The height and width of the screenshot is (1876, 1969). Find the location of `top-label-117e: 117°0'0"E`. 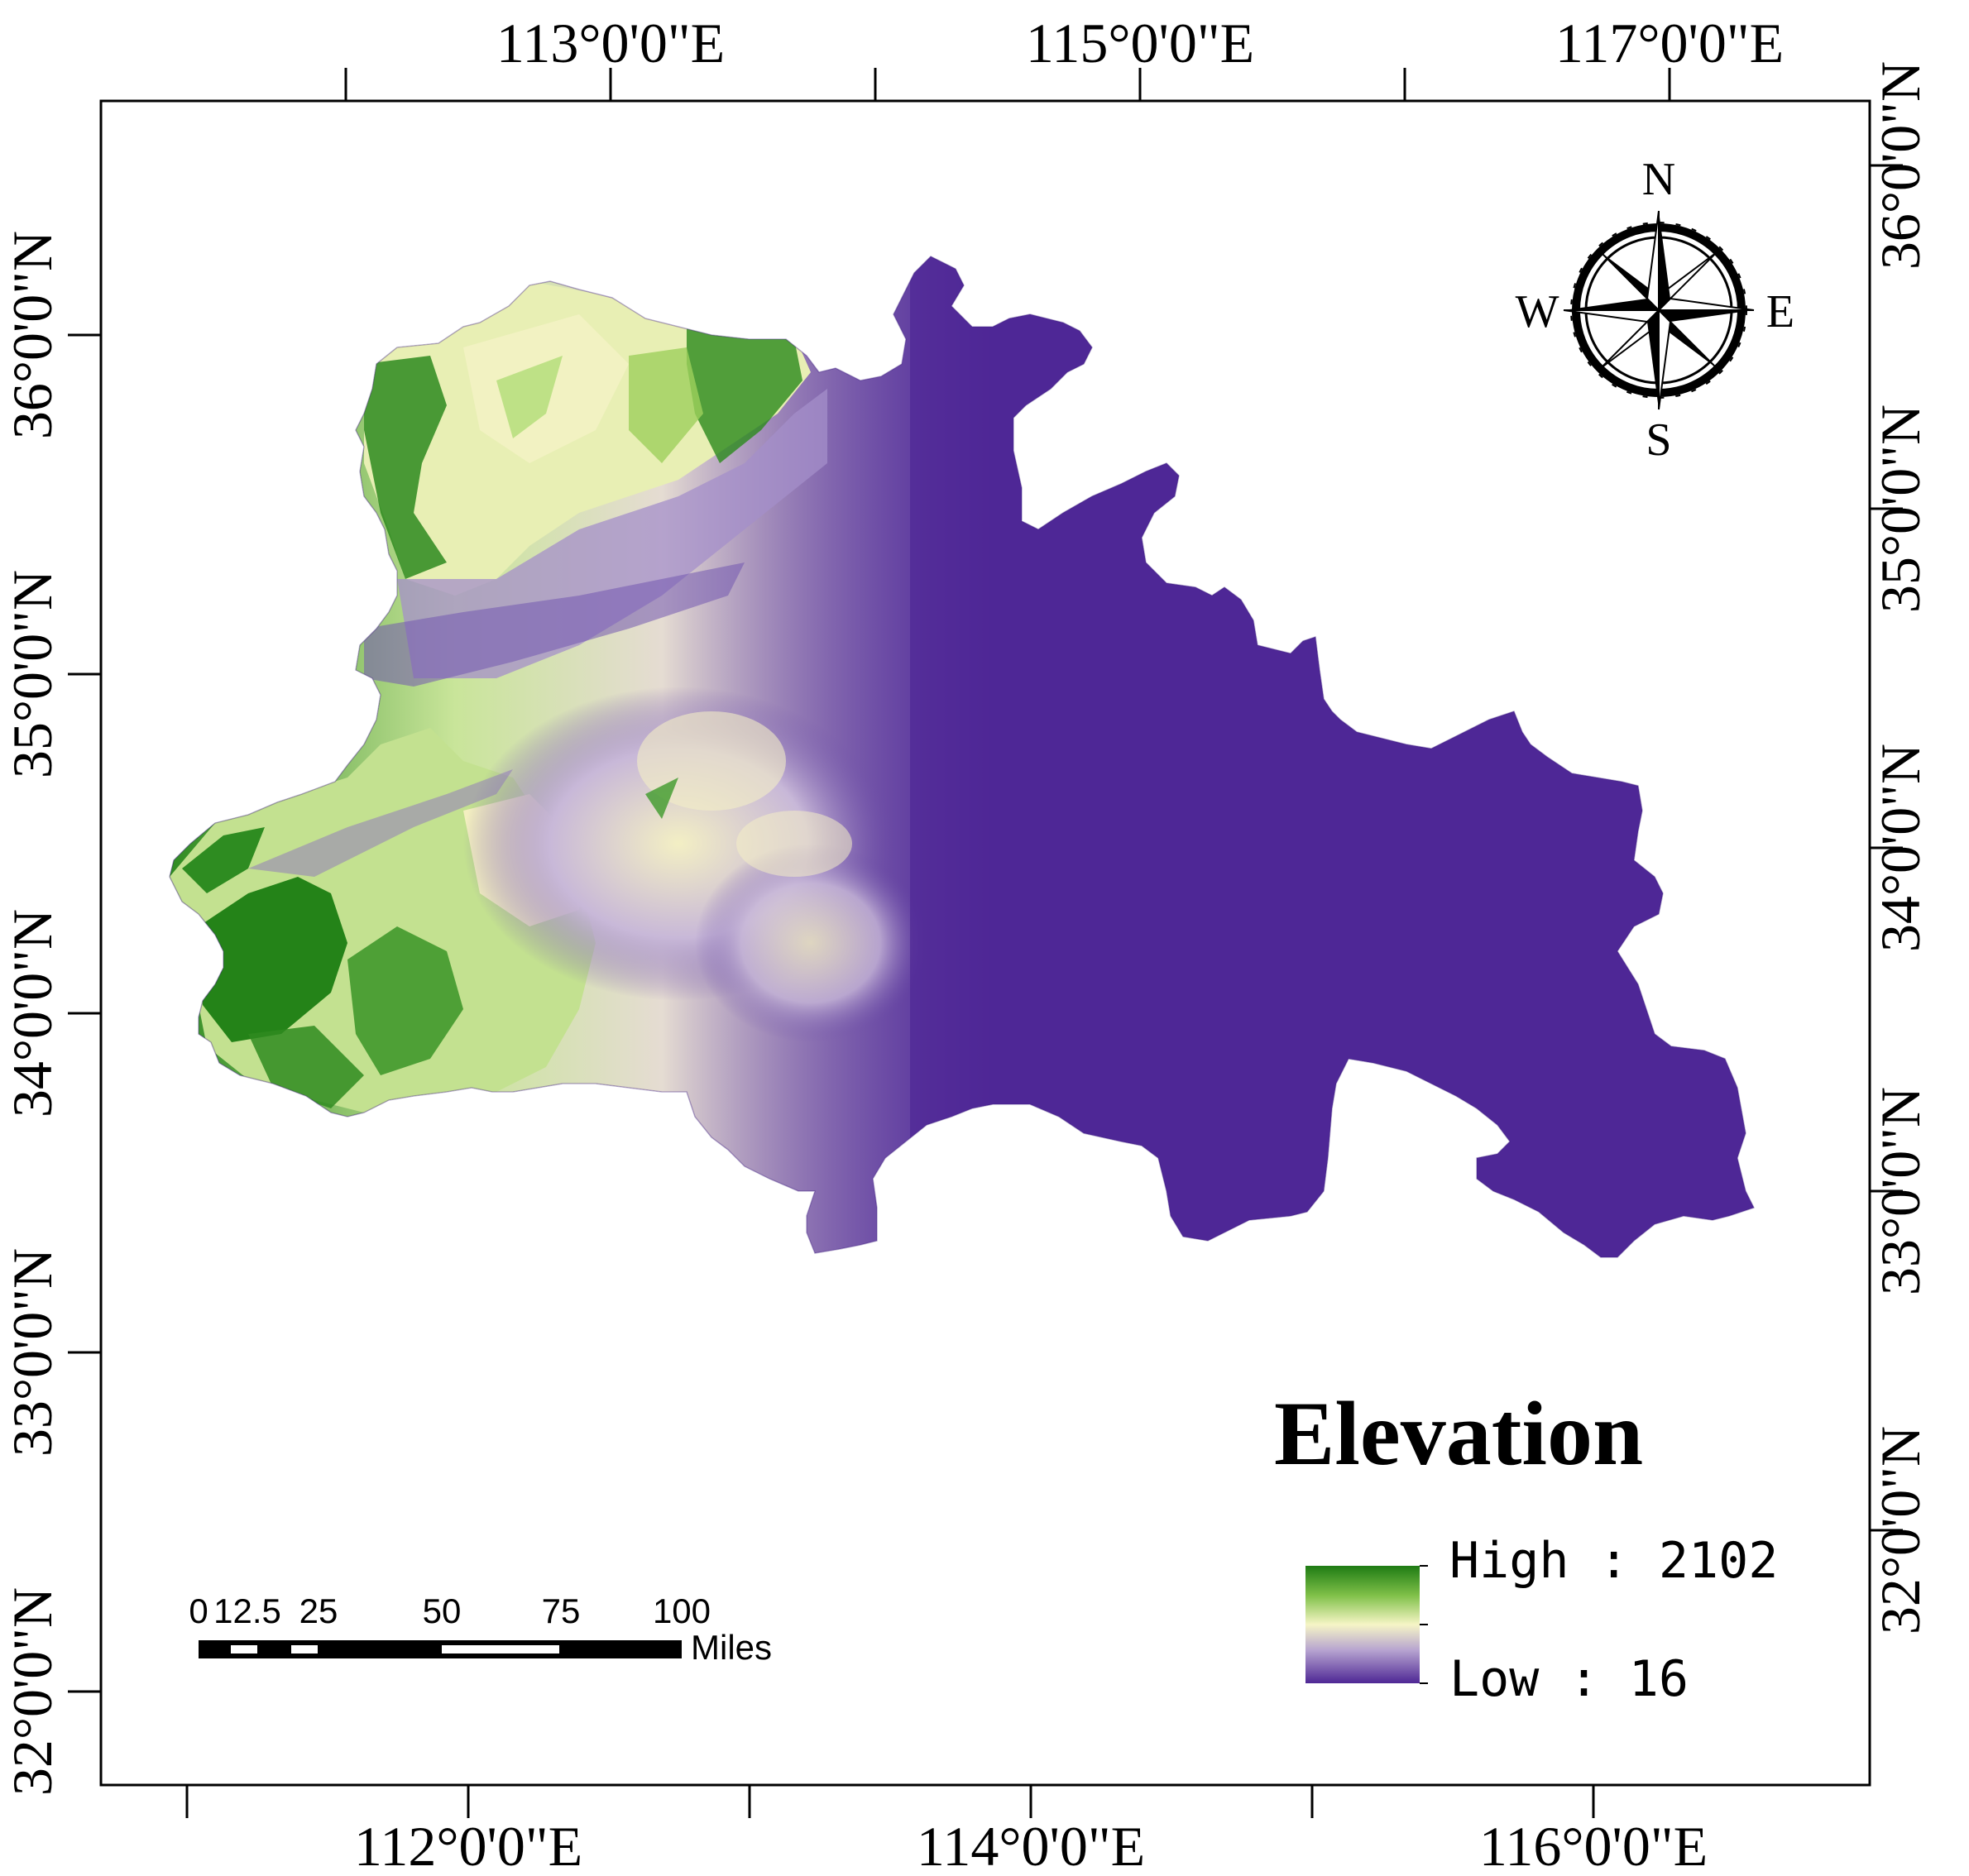

top-label-117e: 117°0'0"E is located at coordinates (1669, 43).